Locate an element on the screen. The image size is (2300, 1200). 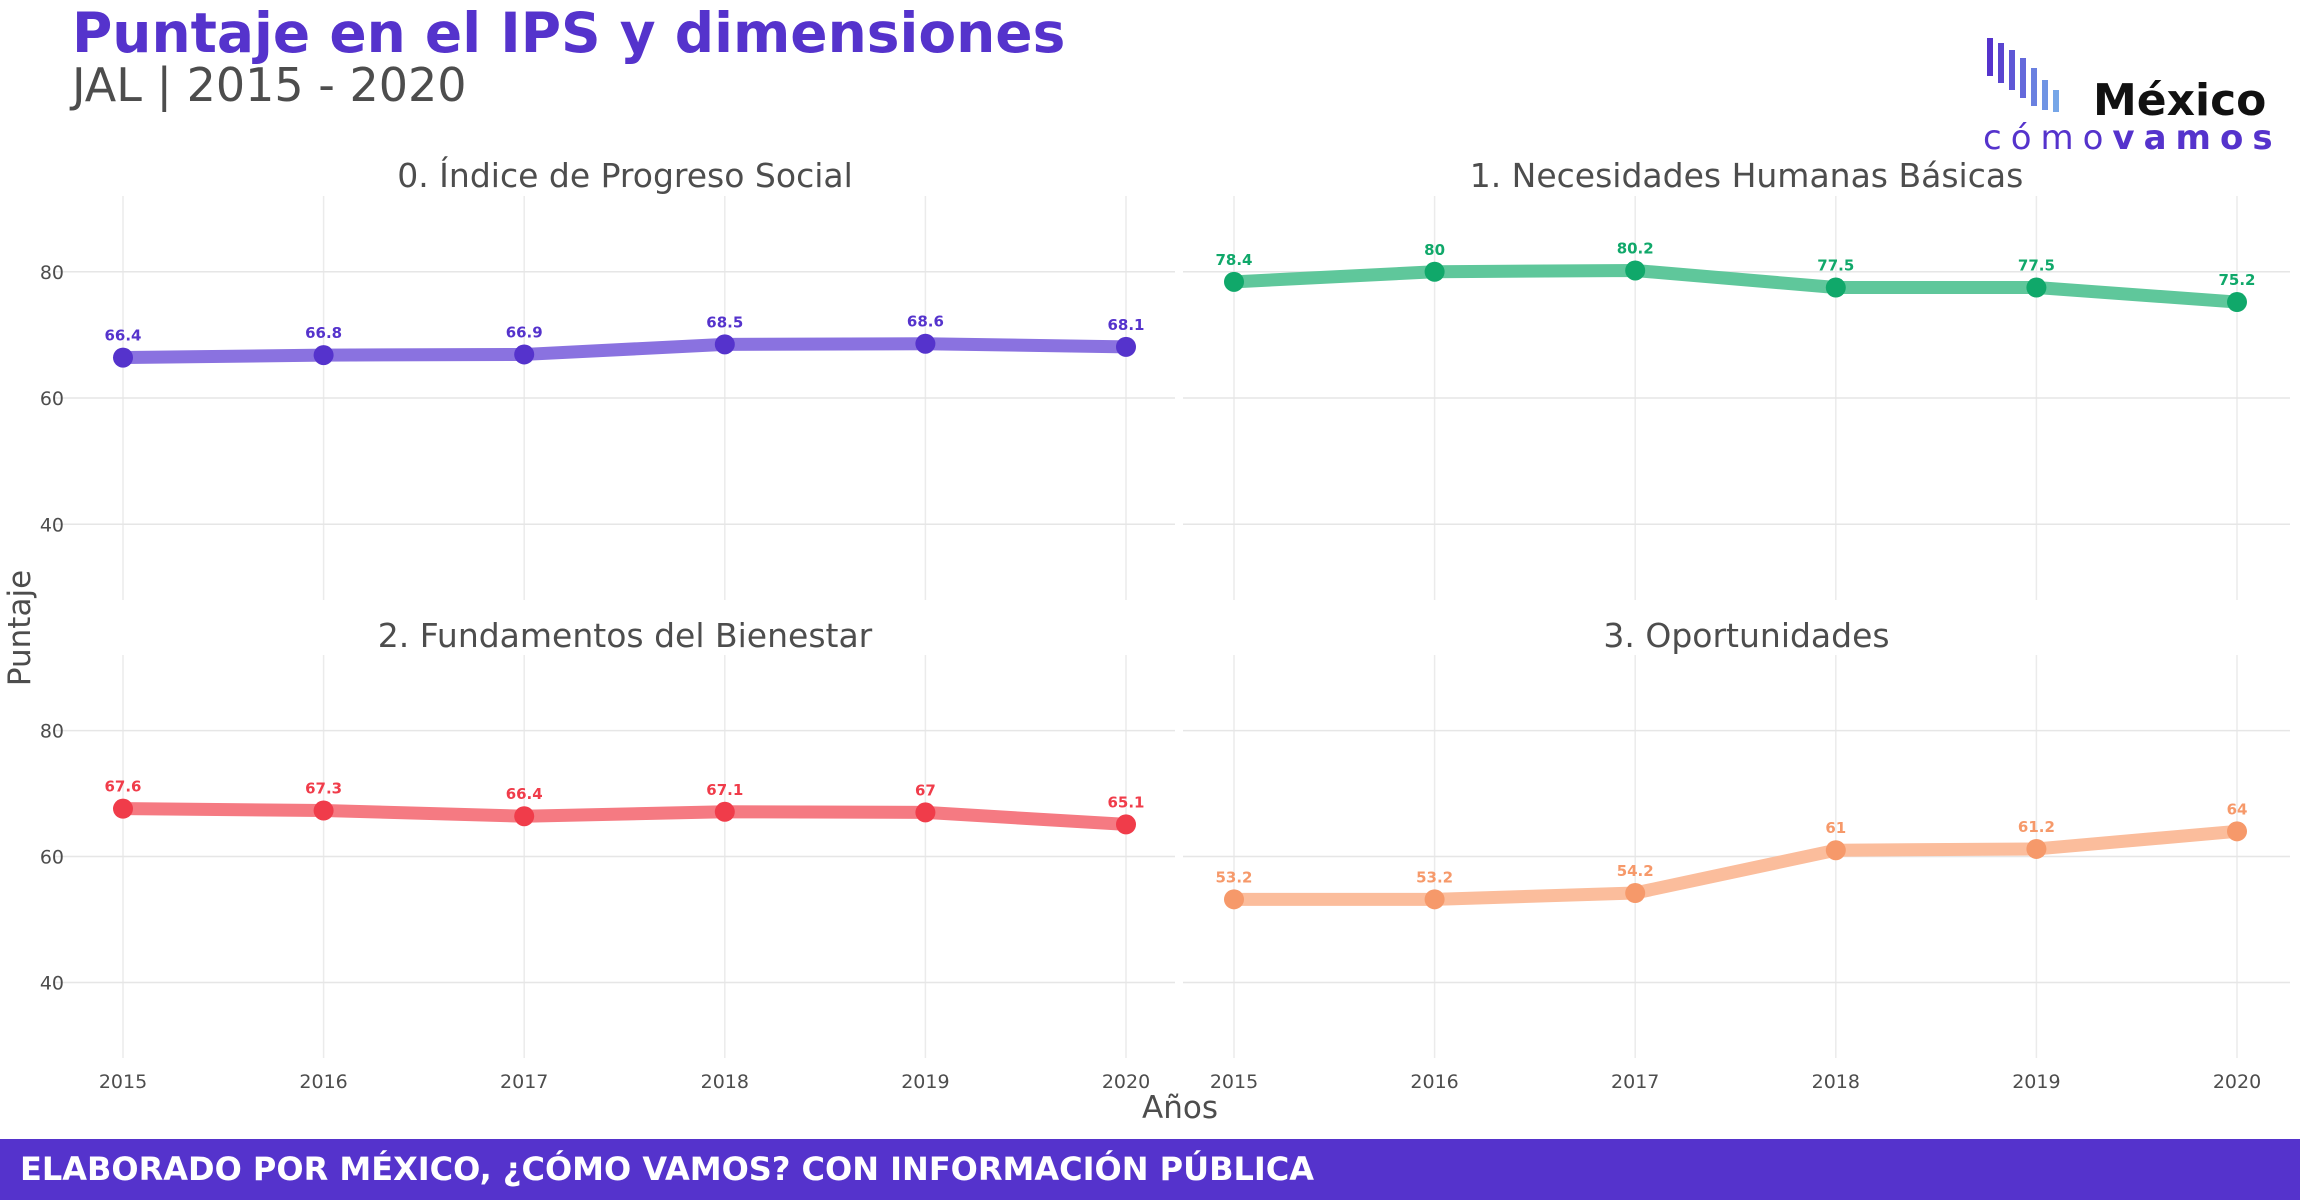
data-label: 67.1 is located at coordinates (724, 790).